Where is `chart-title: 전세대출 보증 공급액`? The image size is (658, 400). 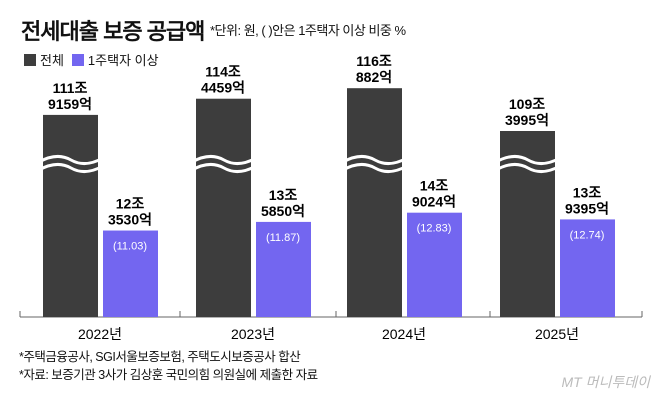 chart-title: 전세대출 보증 공급액 is located at coordinates (113, 31).